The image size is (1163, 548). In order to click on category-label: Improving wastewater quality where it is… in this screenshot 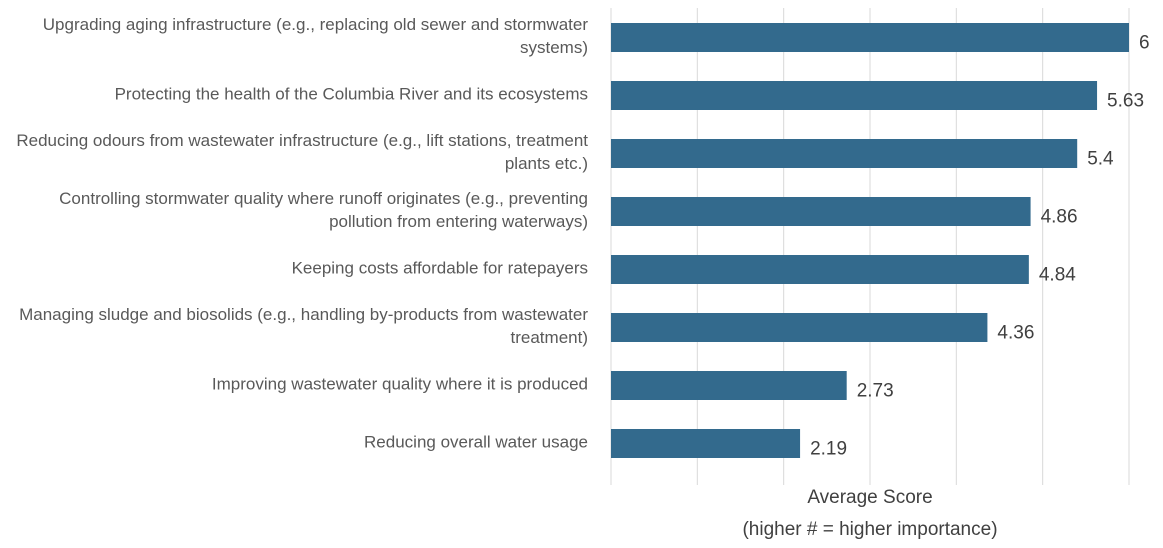, I will do `click(399, 383)`.